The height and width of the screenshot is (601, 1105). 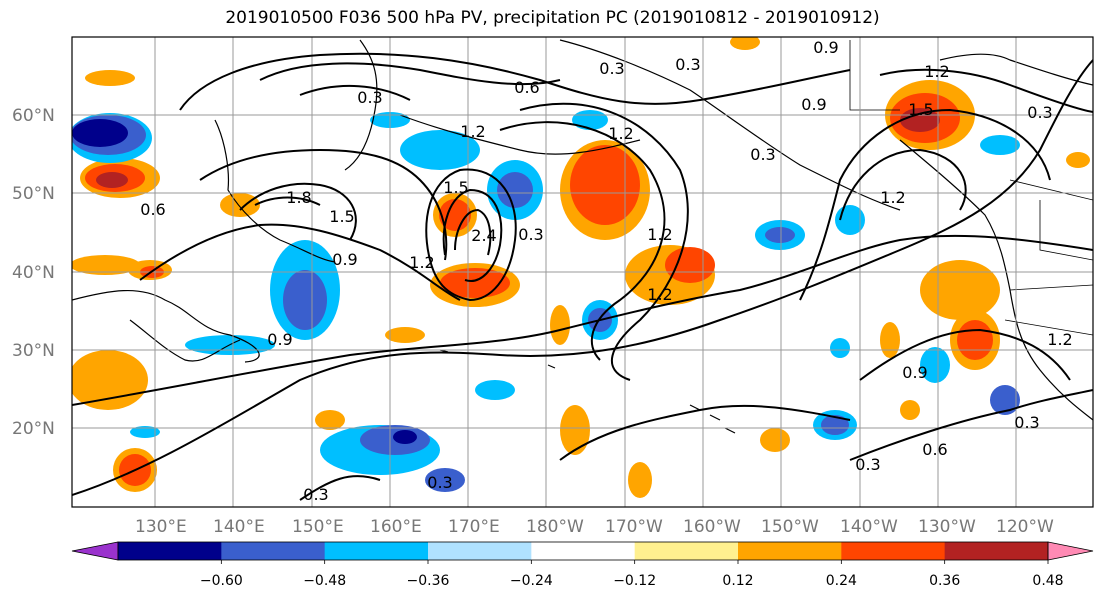 I want to click on lon-label: 150°W, so click(x=790, y=527).